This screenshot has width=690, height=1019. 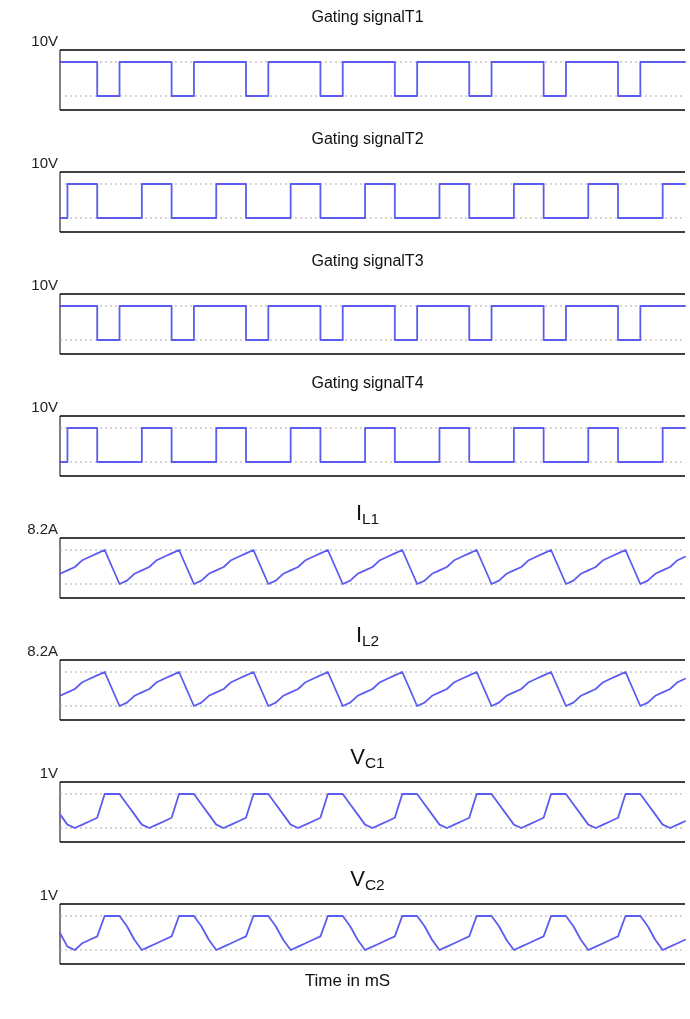 What do you see at coordinates (367, 513) in the screenshot?
I see `chart-title: I$_{L1}$` at bounding box center [367, 513].